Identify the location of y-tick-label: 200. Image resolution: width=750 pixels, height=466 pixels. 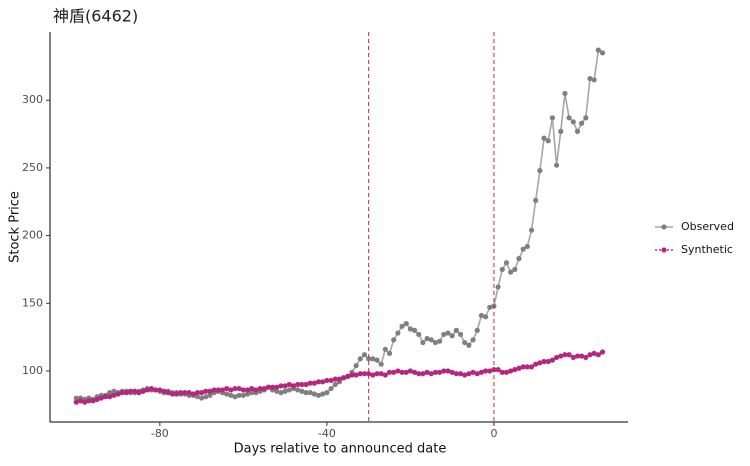
(32, 235).